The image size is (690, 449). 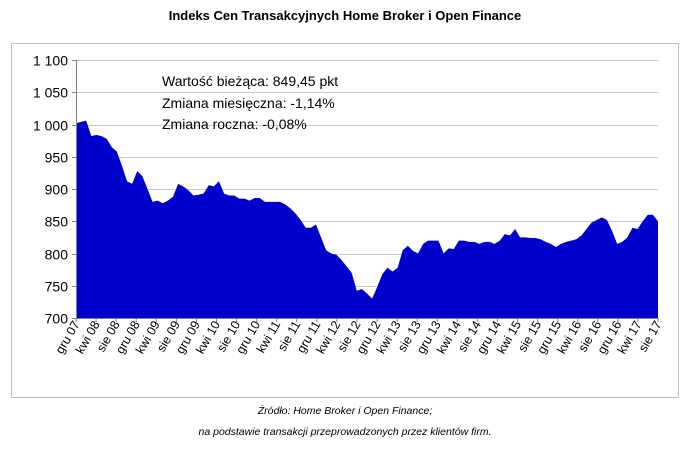 What do you see at coordinates (57, 222) in the screenshot?
I see `y-tick-label: 850` at bounding box center [57, 222].